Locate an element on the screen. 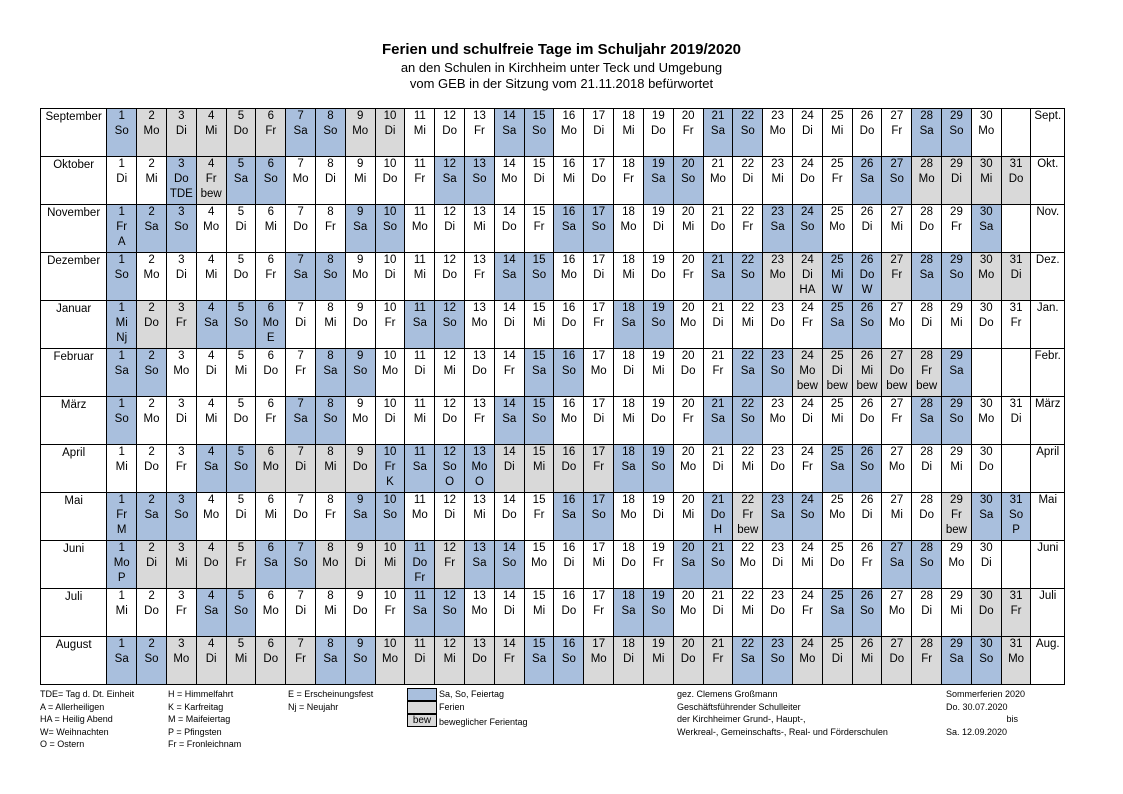 This screenshot has width=1123, height=794. day-number: 5 is located at coordinates (241, 644).